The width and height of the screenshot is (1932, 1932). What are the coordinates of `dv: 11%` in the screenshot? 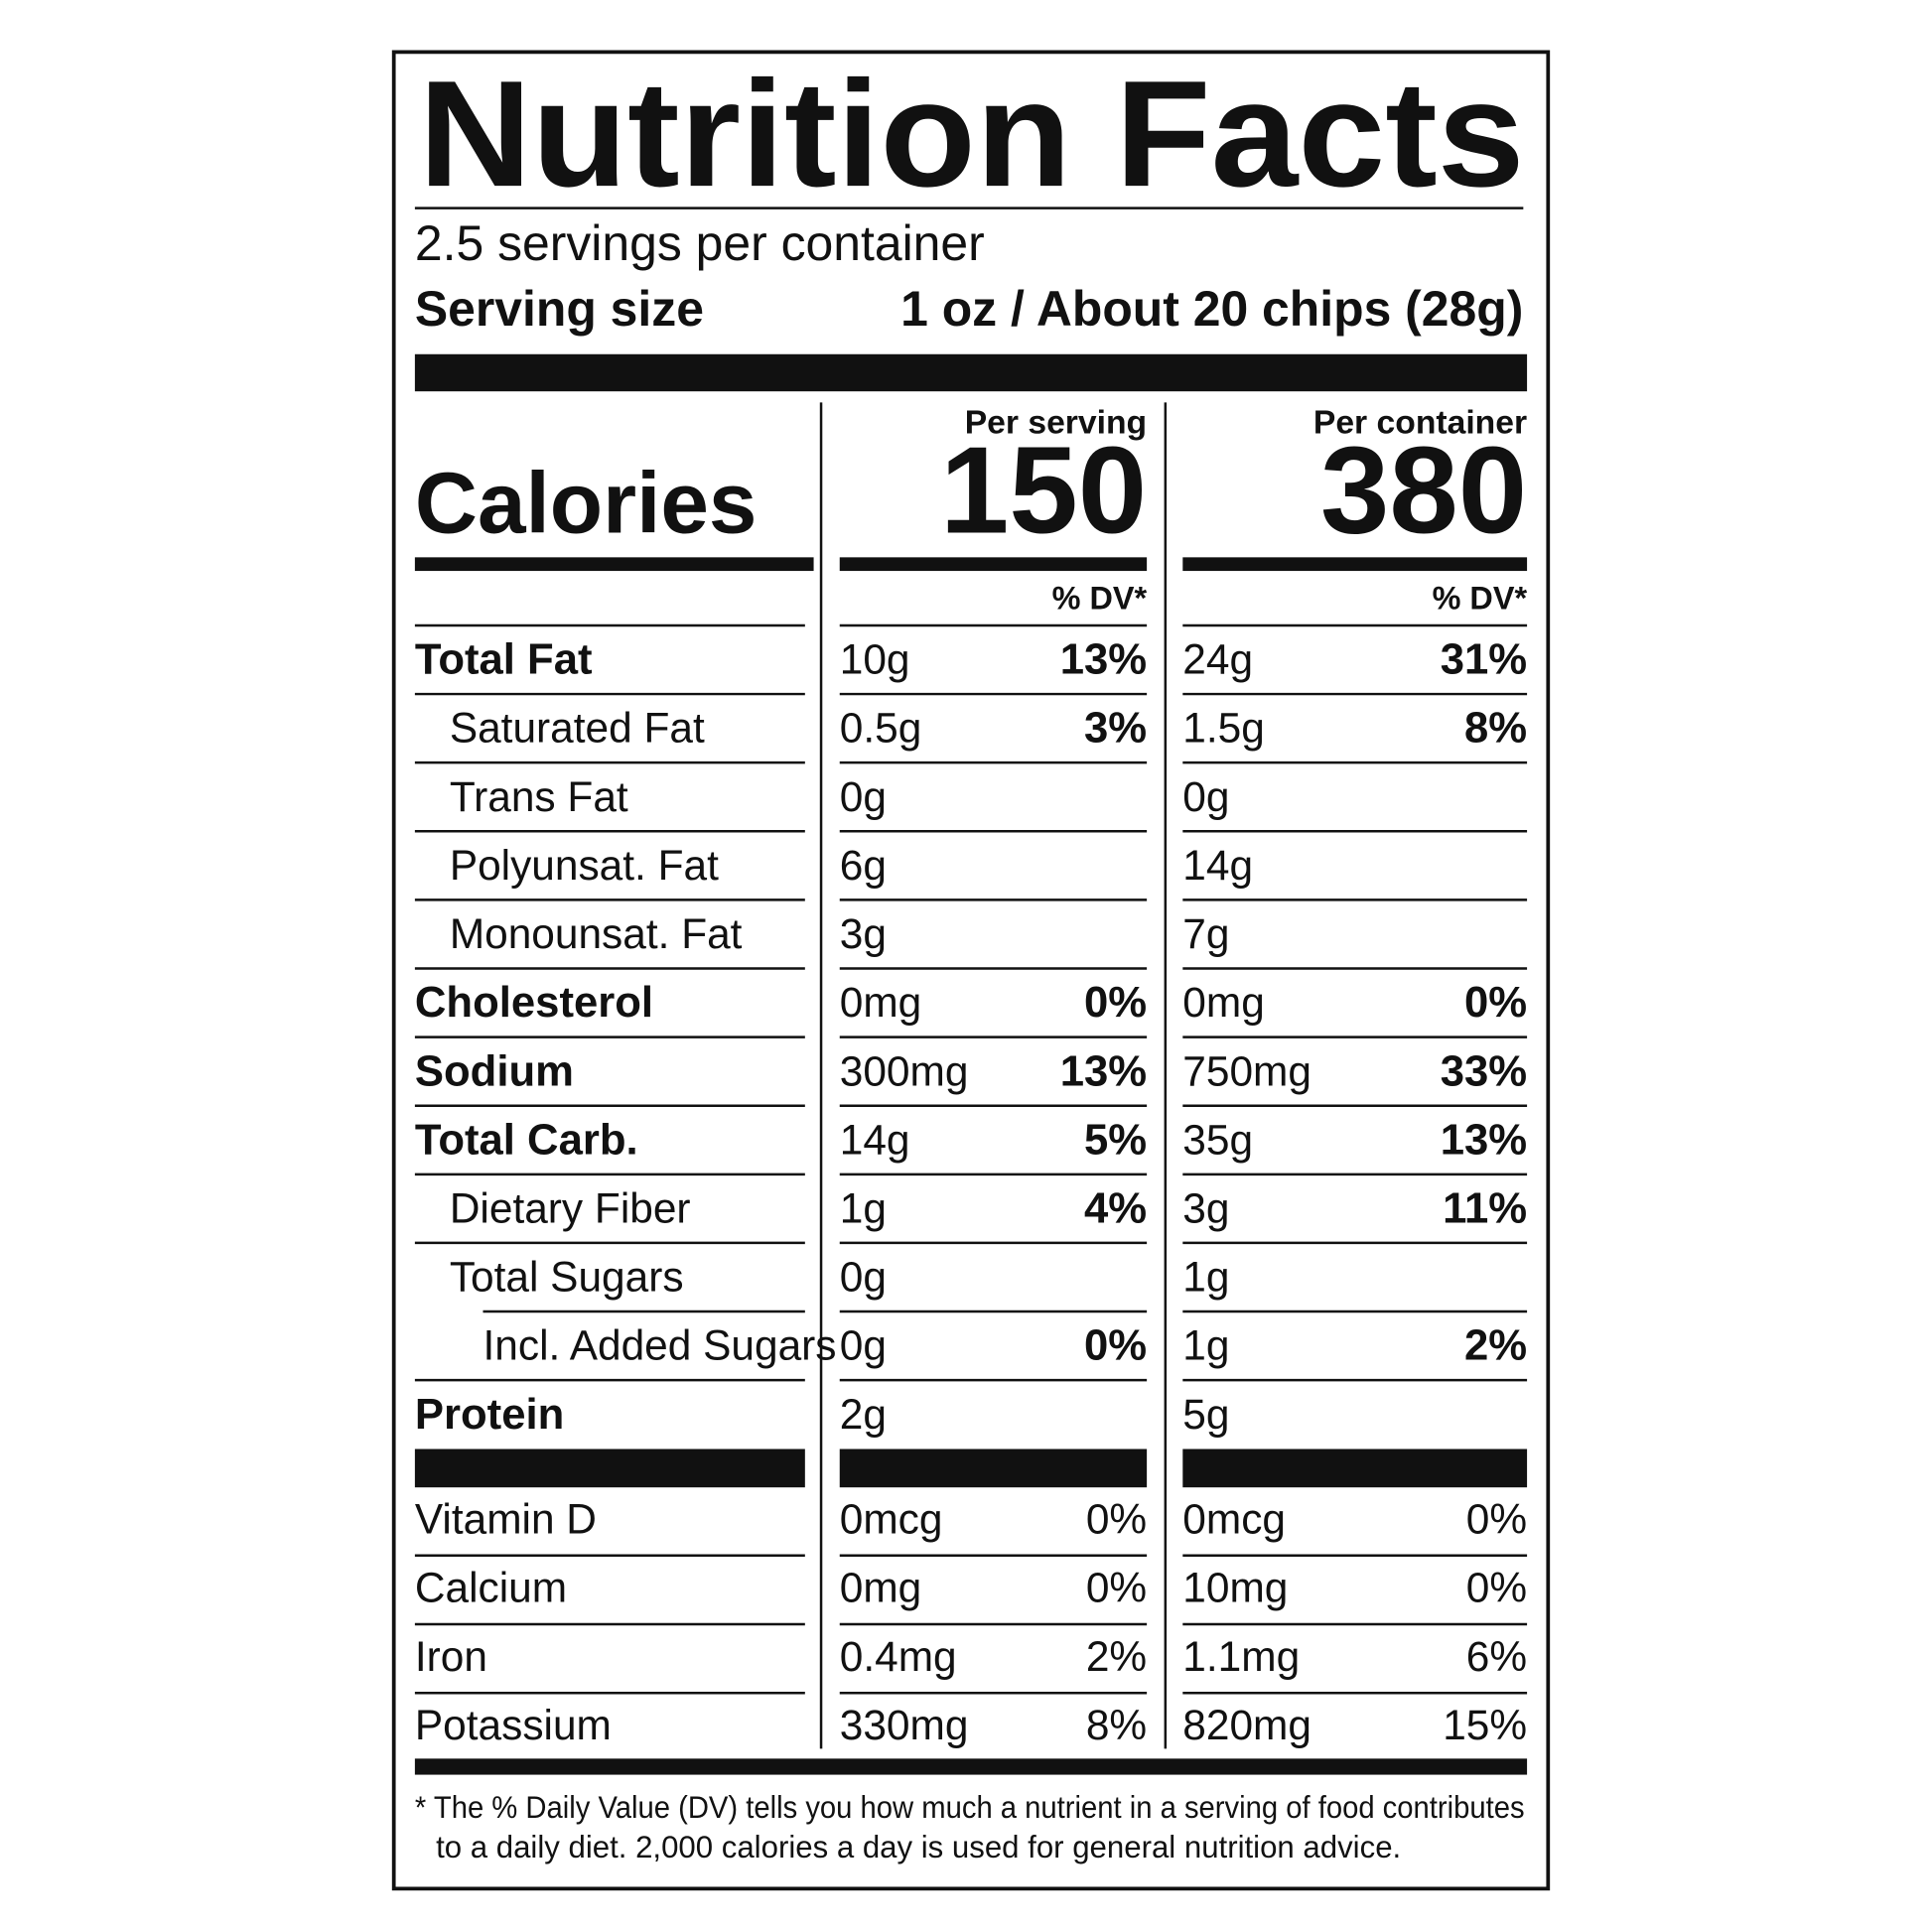 It's located at (1485, 1207).